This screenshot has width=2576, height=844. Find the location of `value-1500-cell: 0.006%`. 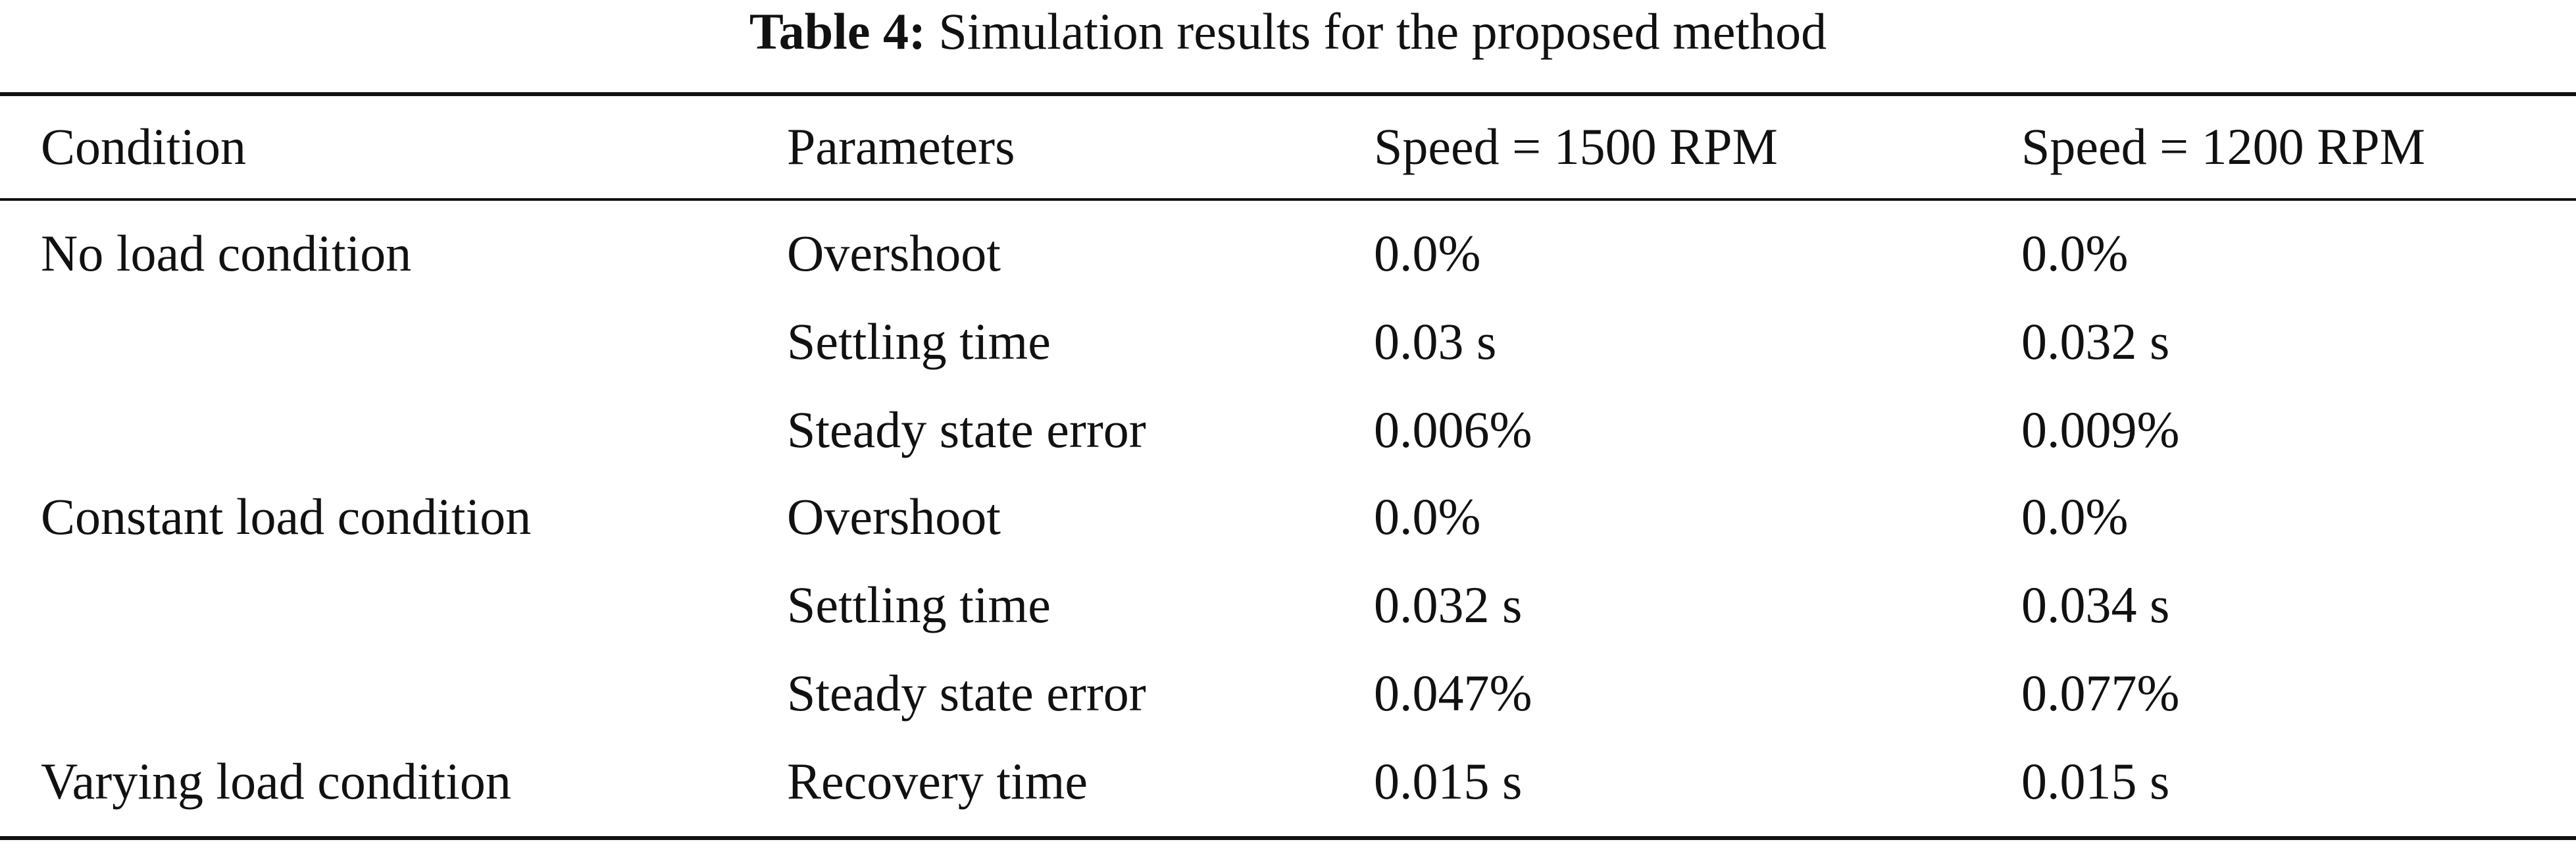

value-1500-cell: 0.006% is located at coordinates (1453, 429).